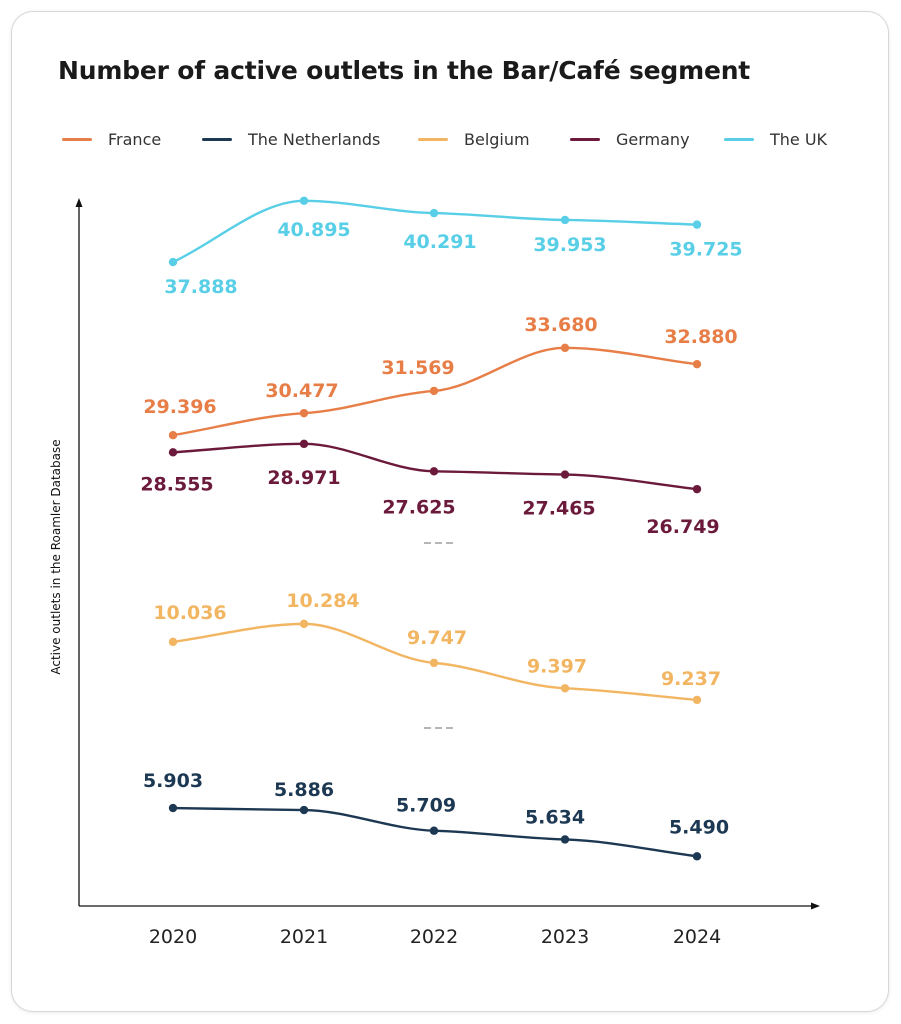 The height and width of the screenshot is (1024, 901). Describe the element at coordinates (697, 489) in the screenshot. I see `data-point-germany-2024` at that location.